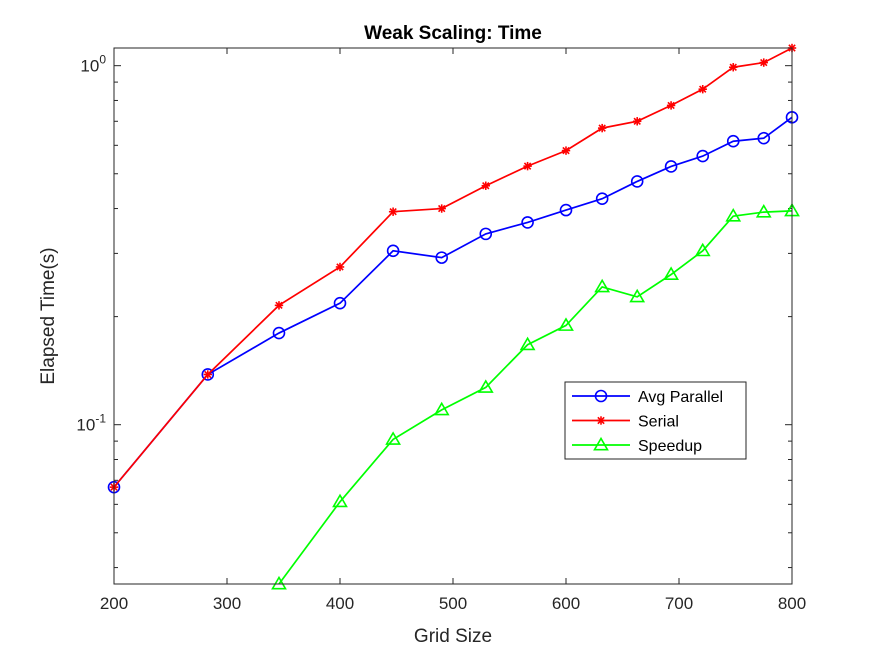  What do you see at coordinates (566, 603) in the screenshot?
I see `x-tick-label: 600` at bounding box center [566, 603].